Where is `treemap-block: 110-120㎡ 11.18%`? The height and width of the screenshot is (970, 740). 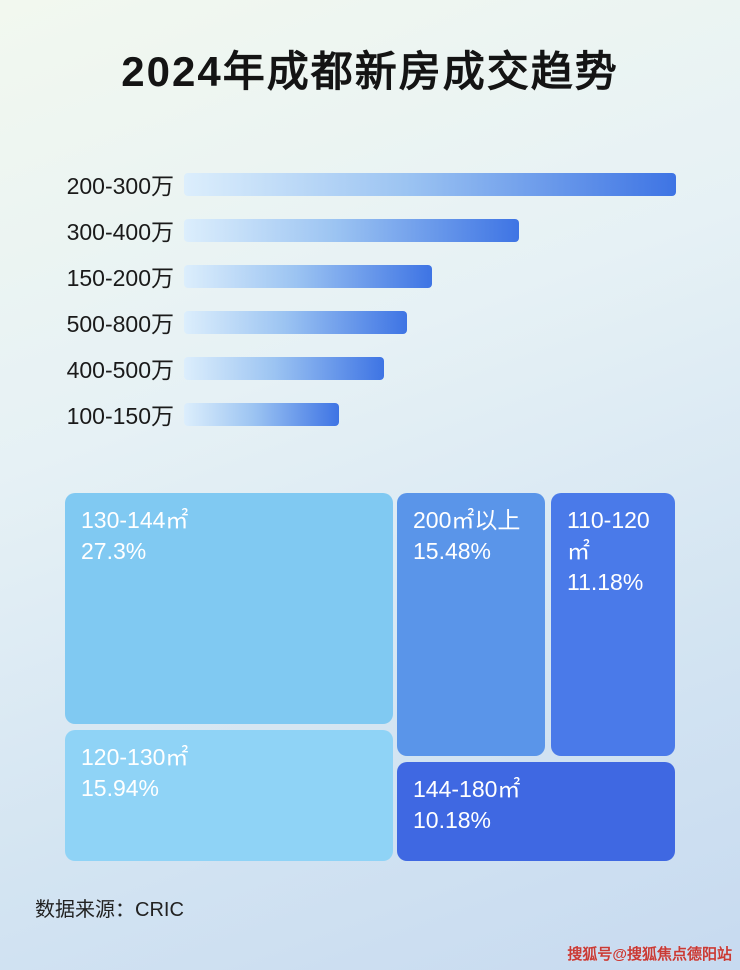
treemap-block: 110-120㎡ 11.18% is located at coordinates (613, 624).